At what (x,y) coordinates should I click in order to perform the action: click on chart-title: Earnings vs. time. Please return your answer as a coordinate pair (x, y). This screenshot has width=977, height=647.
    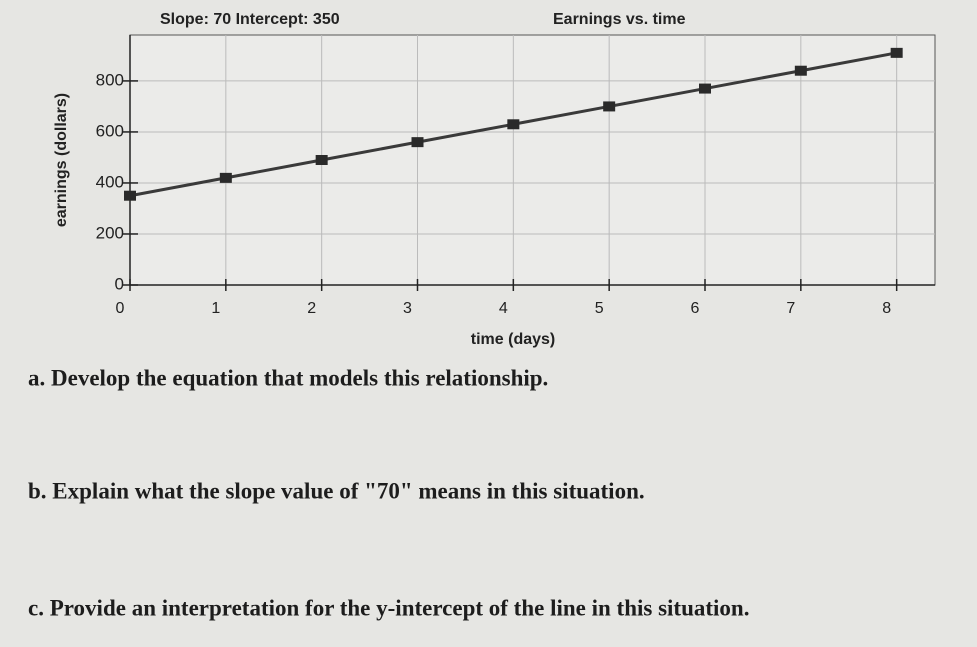
    Looking at the image, I should click on (619, 19).